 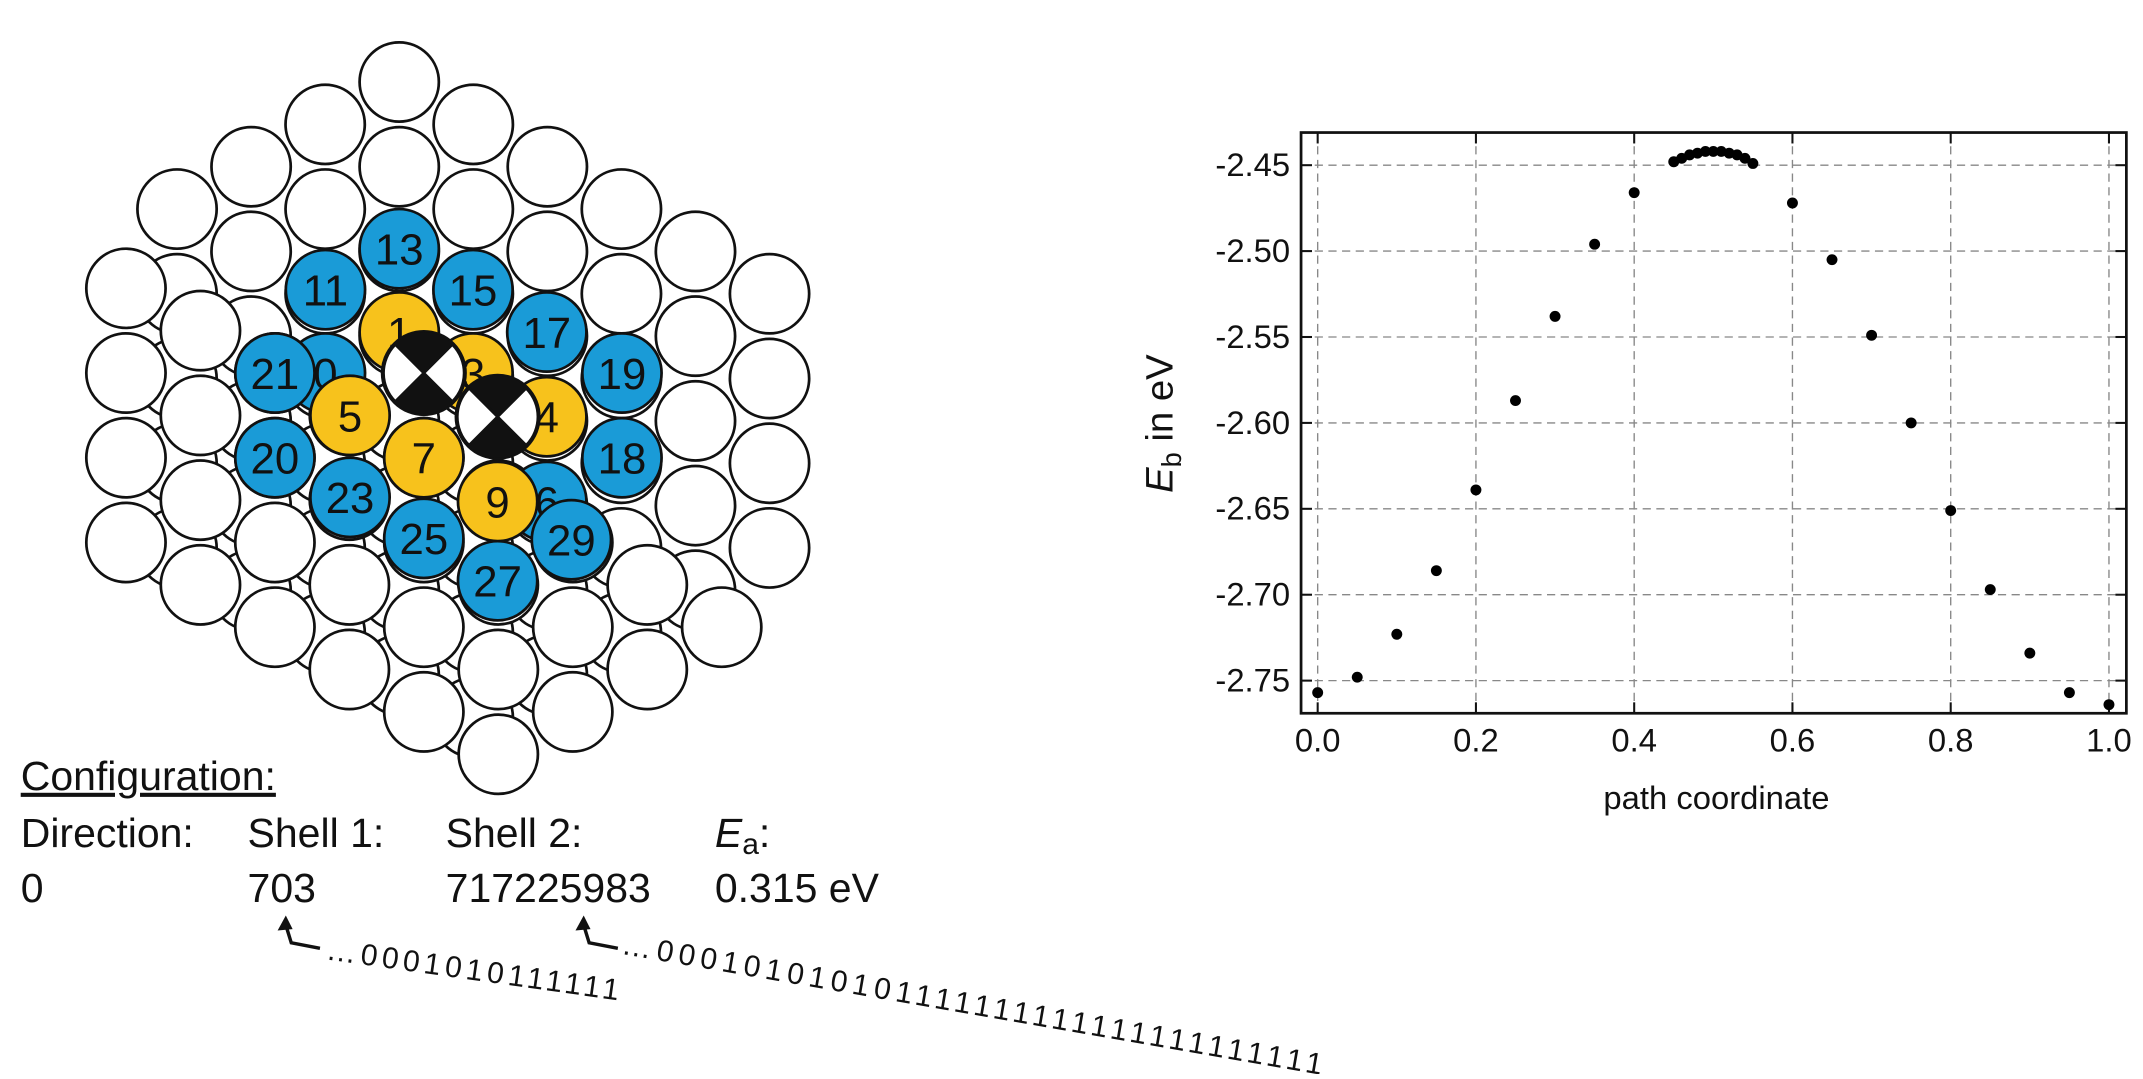 I want to click on config-header: Direction:, so click(x=107, y=833).